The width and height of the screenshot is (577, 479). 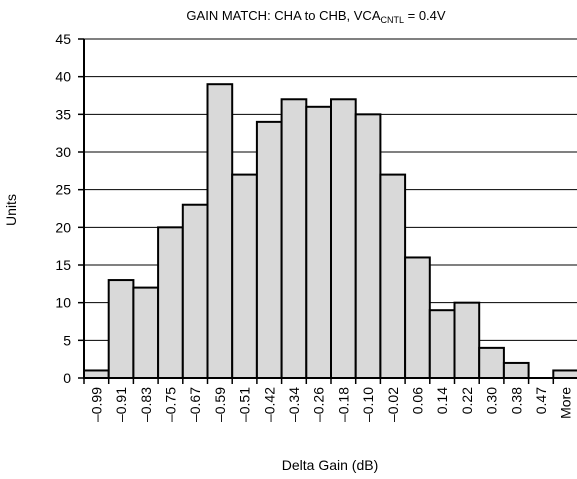 I want to click on x-tick-label: 0.30, so click(x=492, y=400).